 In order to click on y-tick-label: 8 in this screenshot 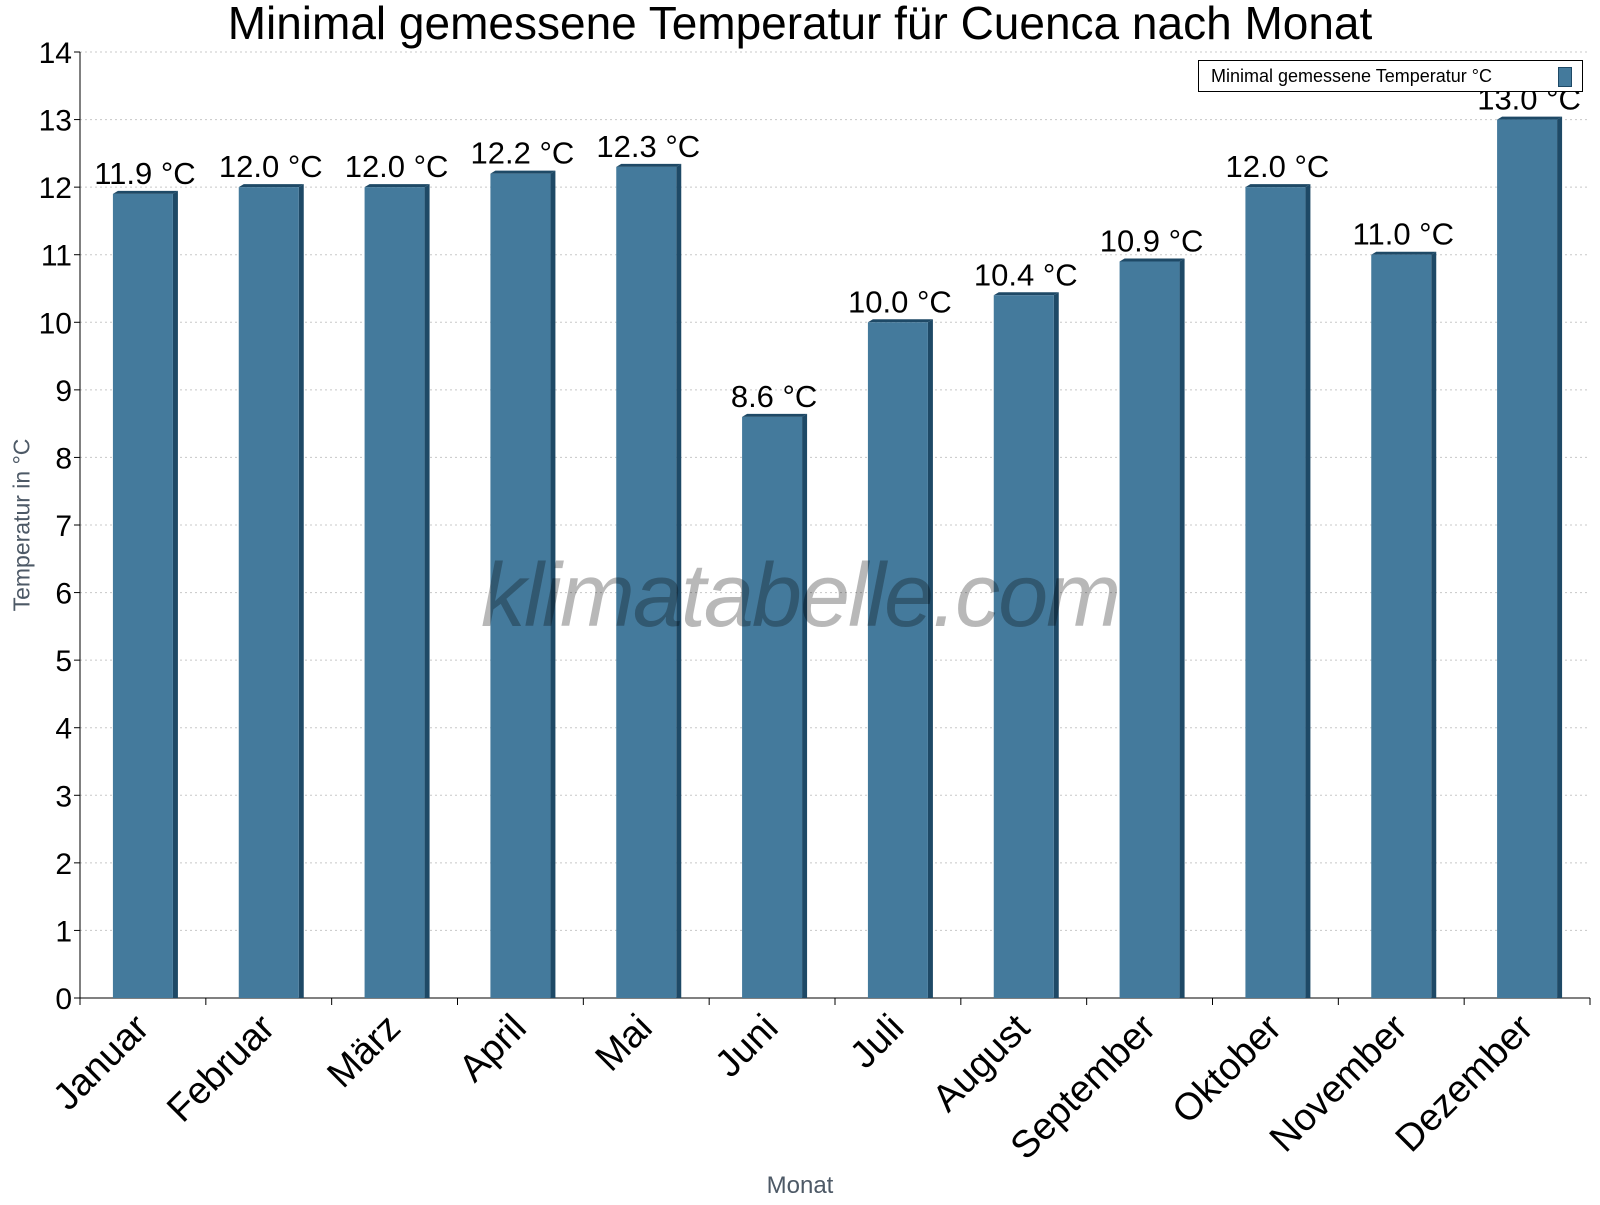, I will do `click(63, 458)`.